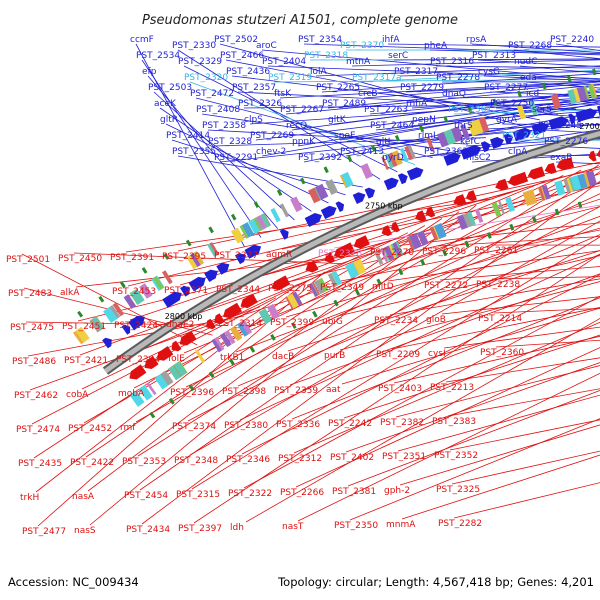 The height and width of the screenshot is (600, 600). I want to click on gene-label-reverse: cobA, so click(77, 395).